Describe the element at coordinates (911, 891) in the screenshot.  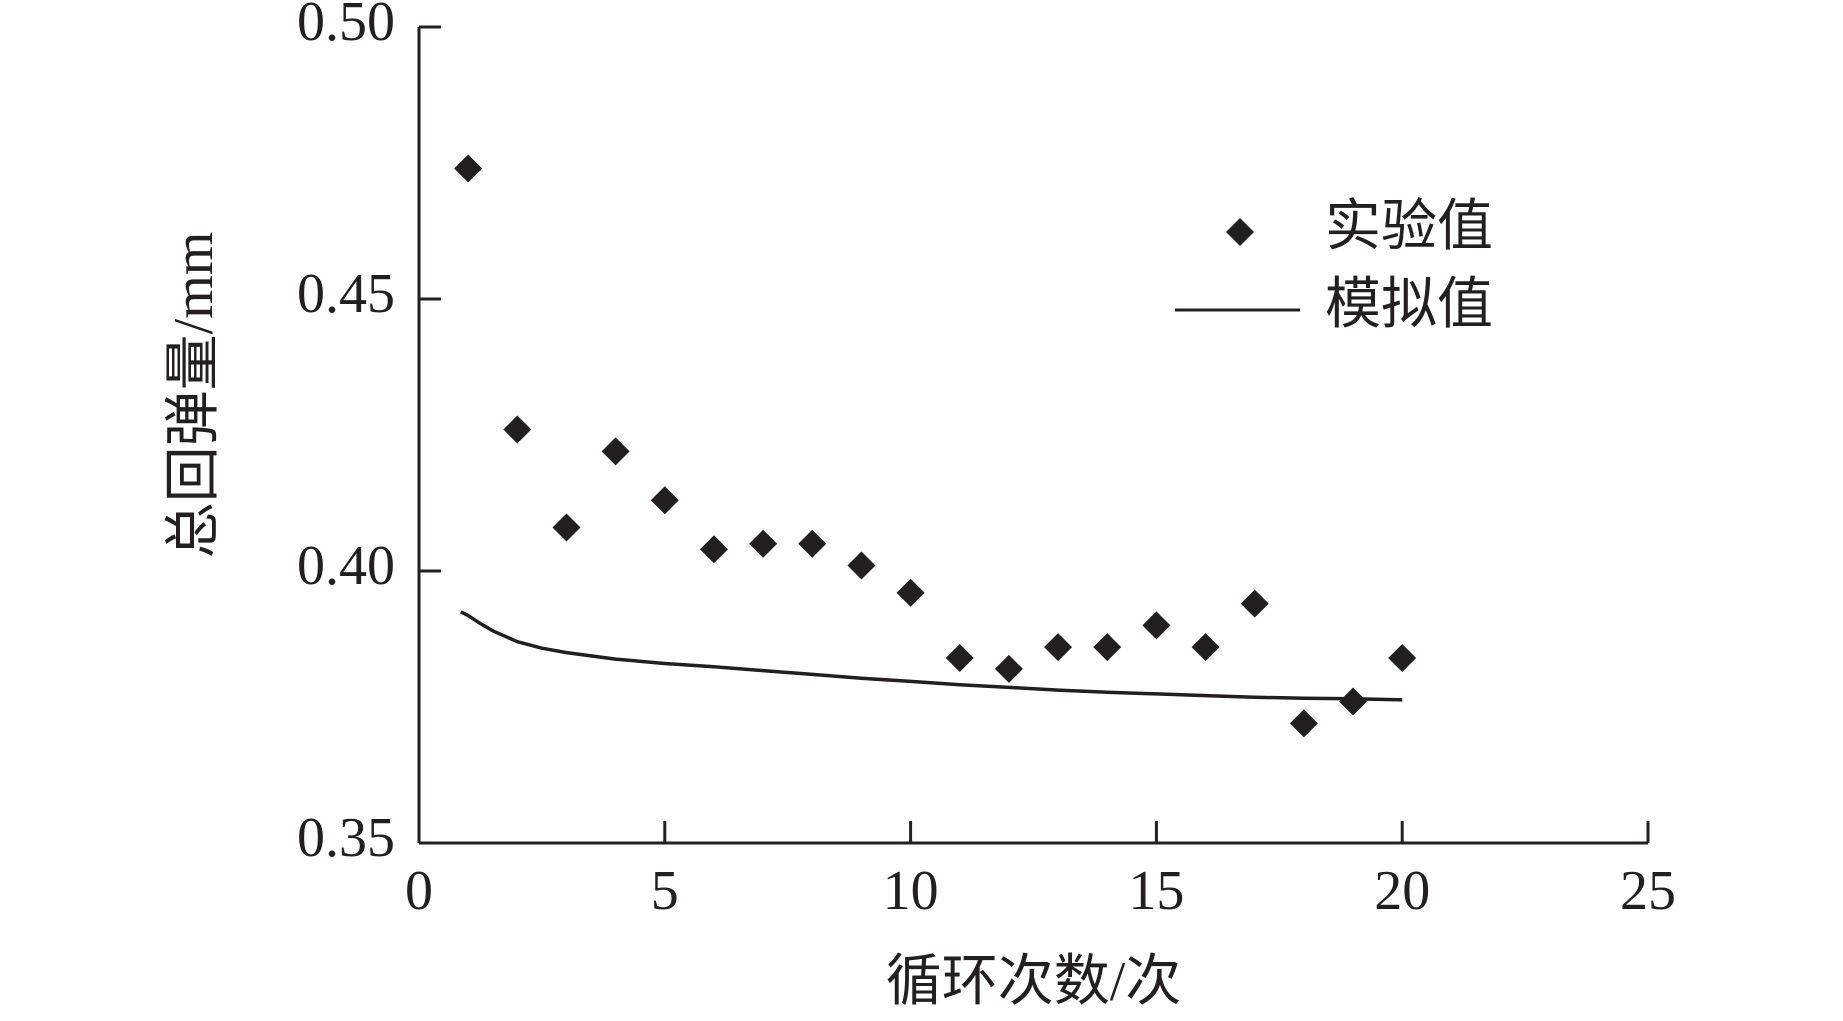
I see `x-tick-label: 10` at that location.